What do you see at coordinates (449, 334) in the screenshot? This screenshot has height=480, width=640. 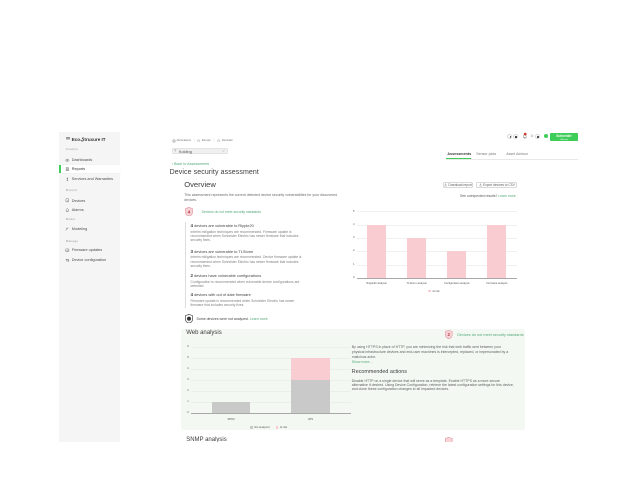 I see `svg-text: 2` at bounding box center [449, 334].